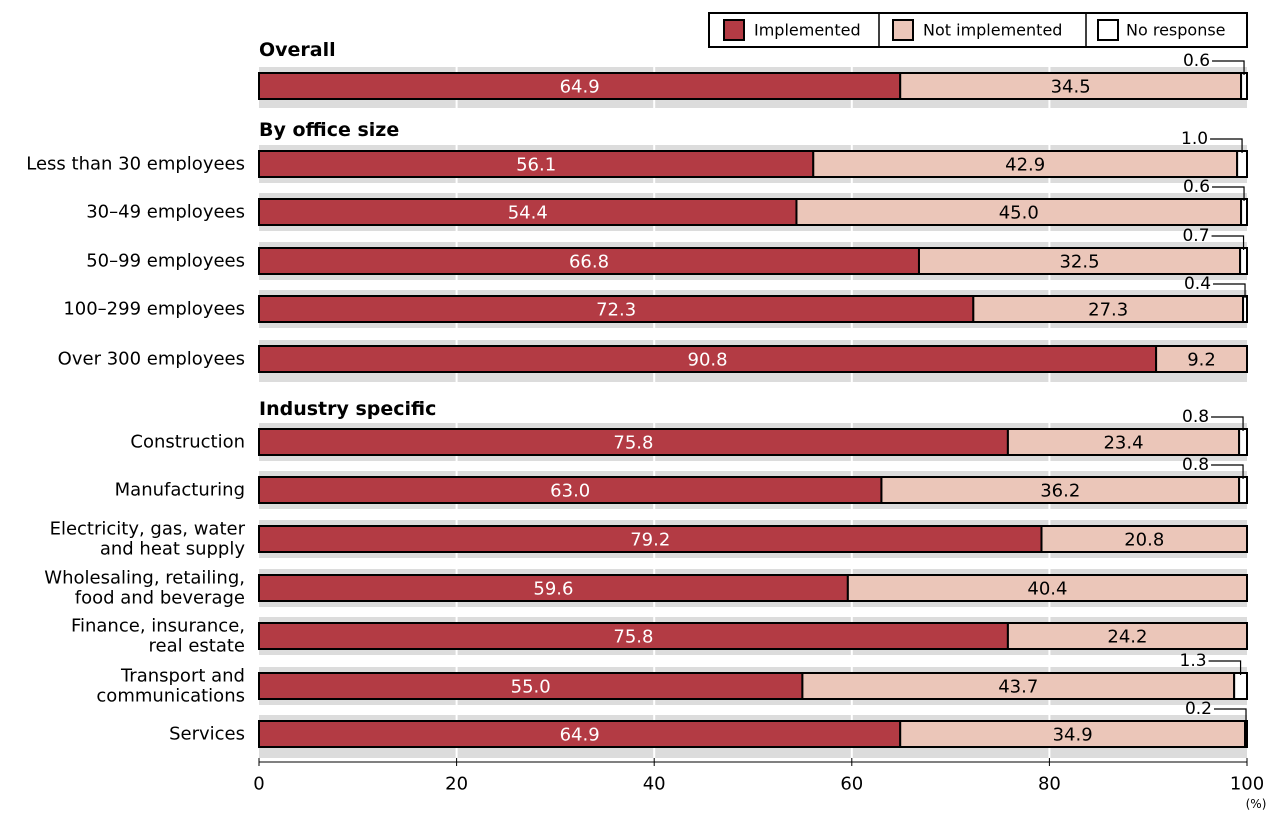  What do you see at coordinates (536, 165) in the screenshot?
I see `implemented-value-label: 56.1` at bounding box center [536, 165].